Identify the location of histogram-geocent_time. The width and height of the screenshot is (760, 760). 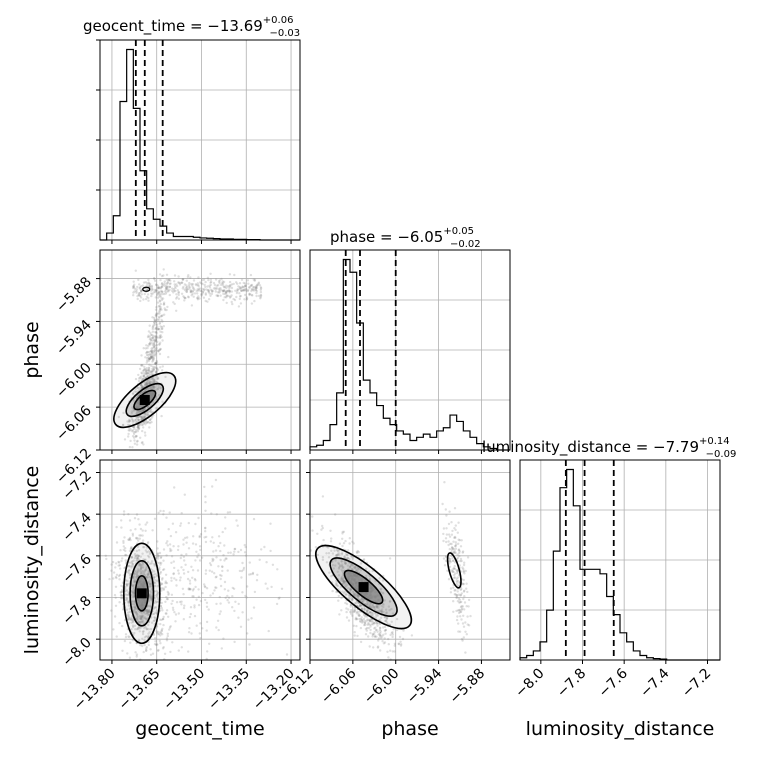
(200, 144).